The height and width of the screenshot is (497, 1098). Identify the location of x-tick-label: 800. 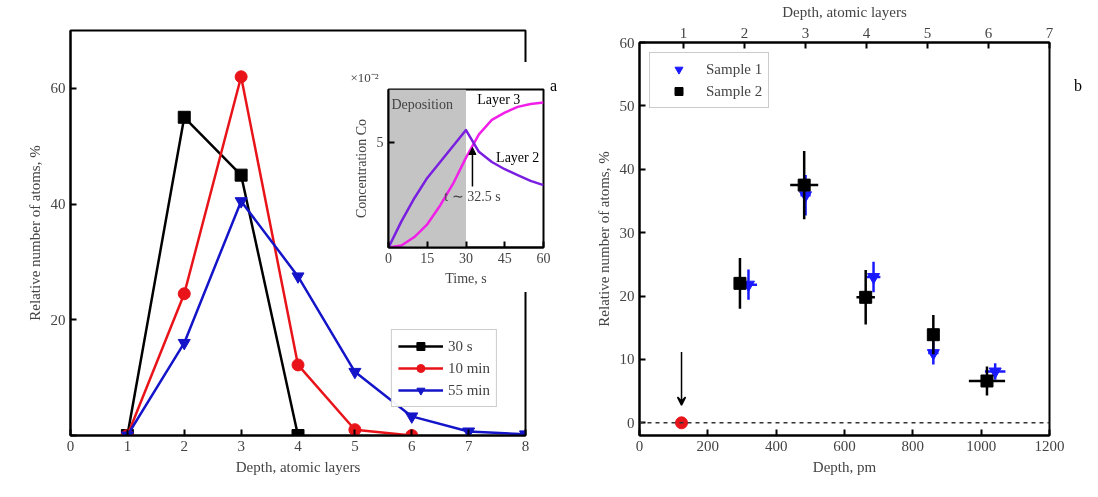
(913, 445).